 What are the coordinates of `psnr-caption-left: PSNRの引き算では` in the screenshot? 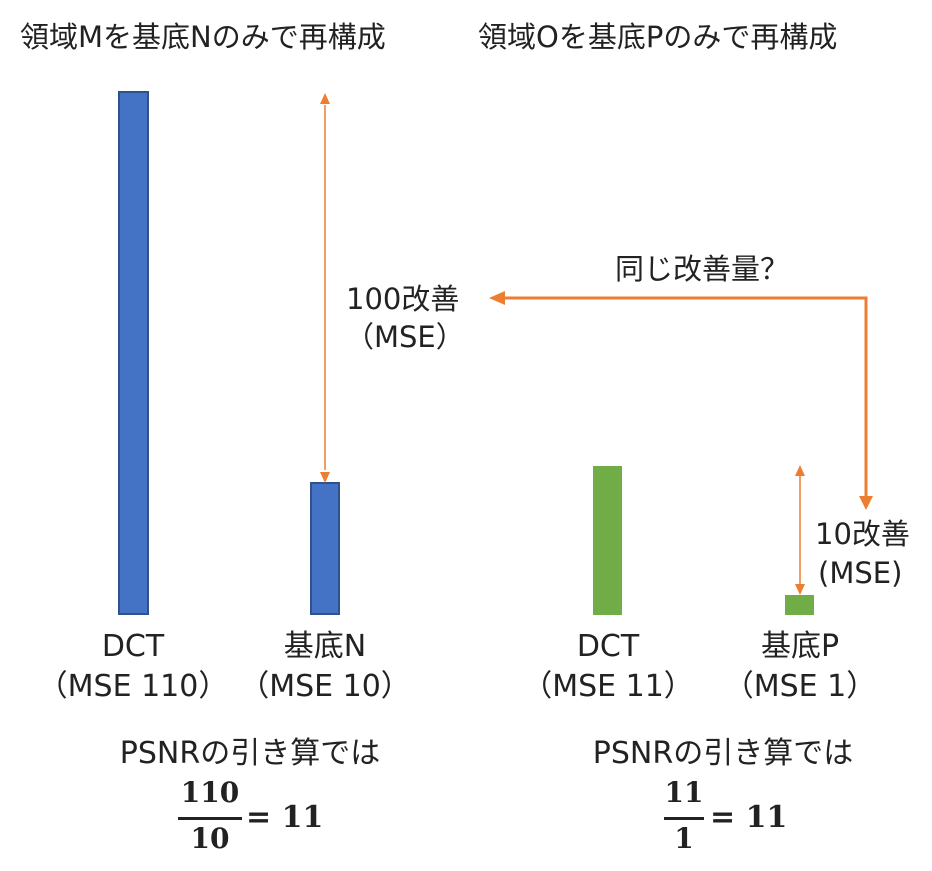 It's located at (250, 754).